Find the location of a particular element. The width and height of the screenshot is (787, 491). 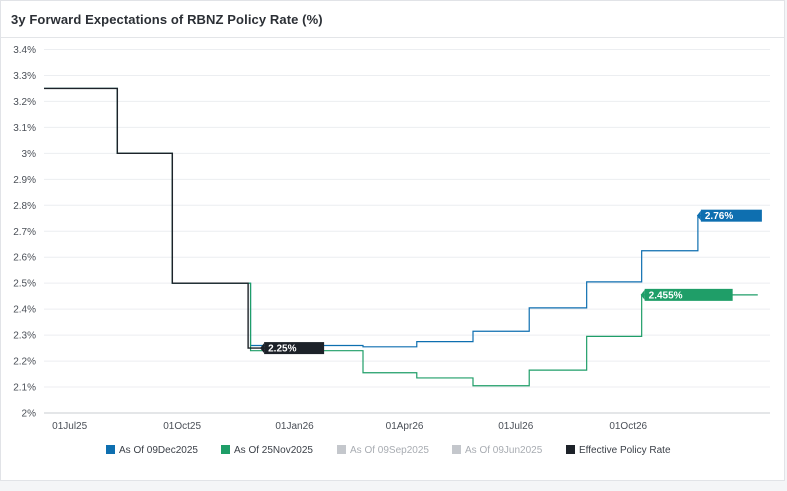

legend-label-as-of-09jun2025: As Of 09Jun2025 is located at coordinates (504, 450).